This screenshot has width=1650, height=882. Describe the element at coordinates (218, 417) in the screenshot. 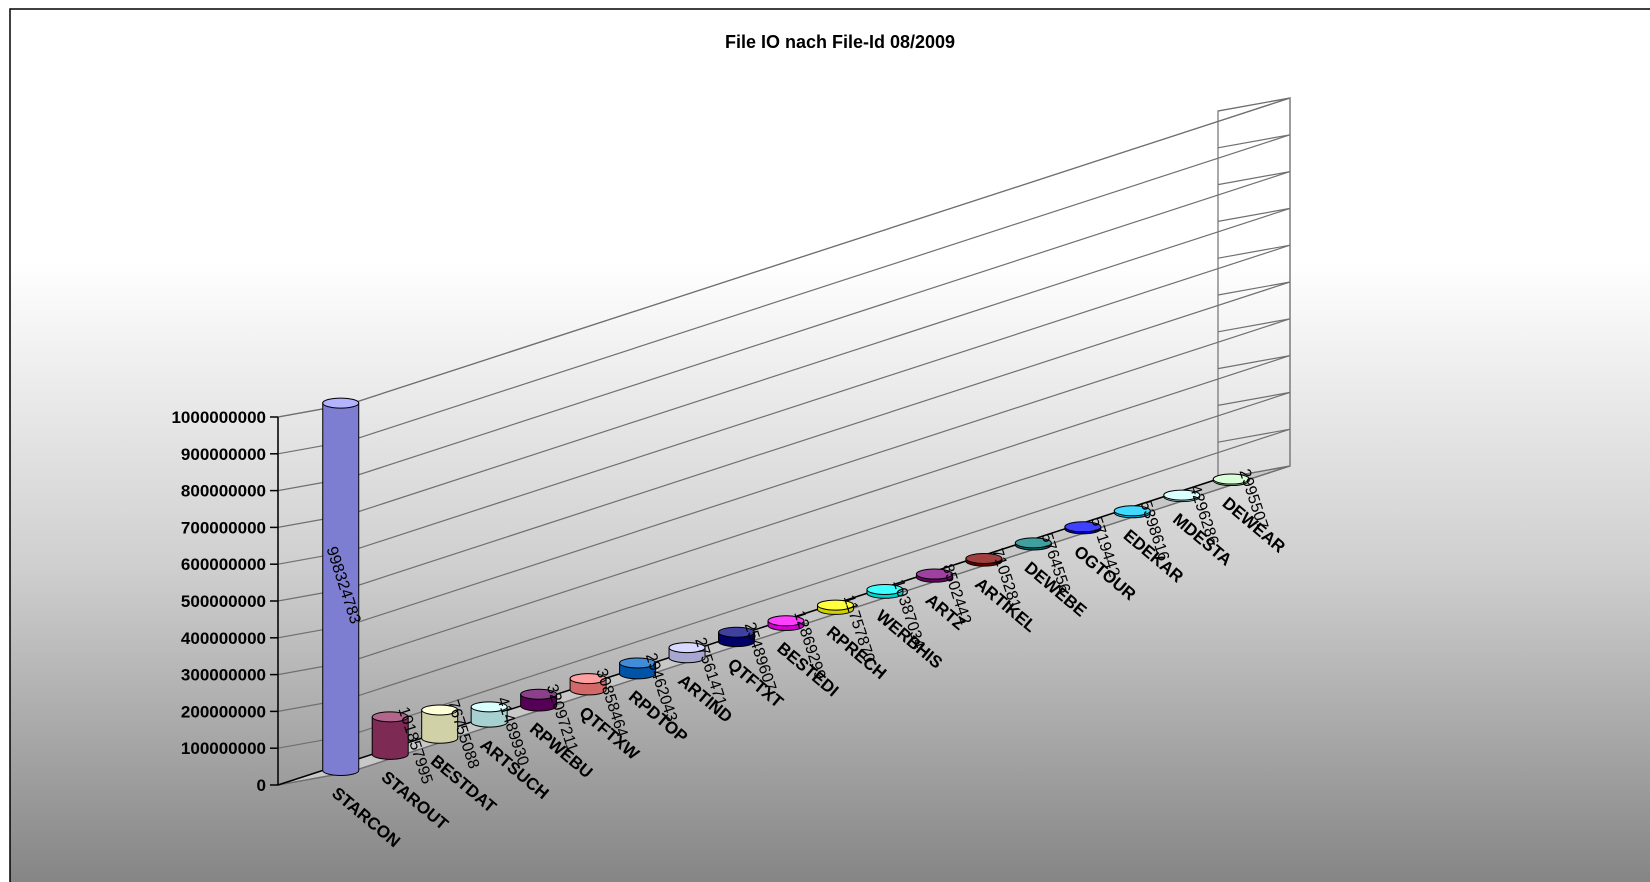

I see `y-tick-label: 1000000000` at that location.